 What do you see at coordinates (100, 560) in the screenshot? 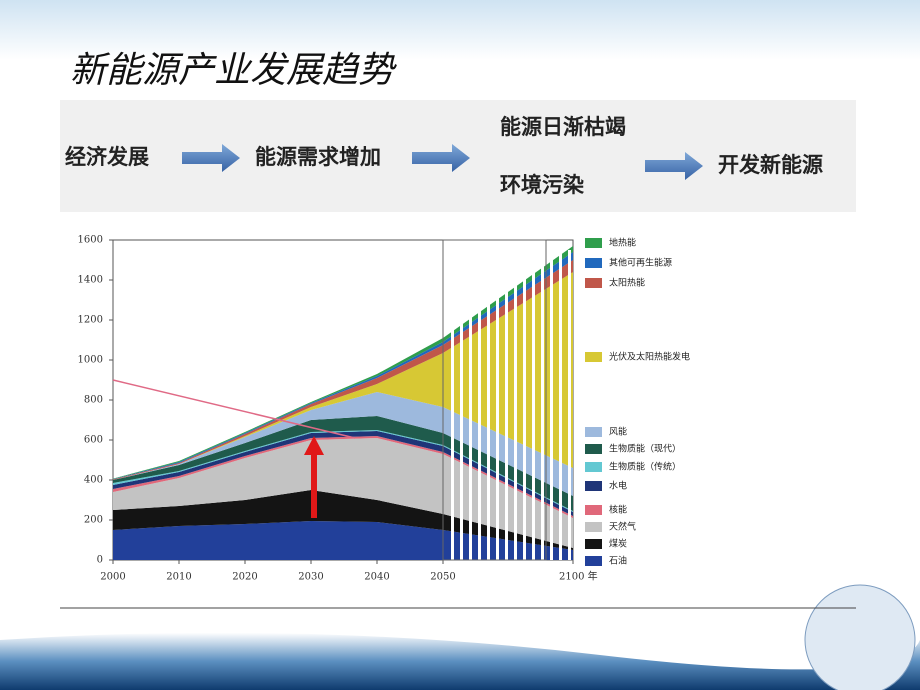
I see `y-tick-label: 0` at bounding box center [100, 560].